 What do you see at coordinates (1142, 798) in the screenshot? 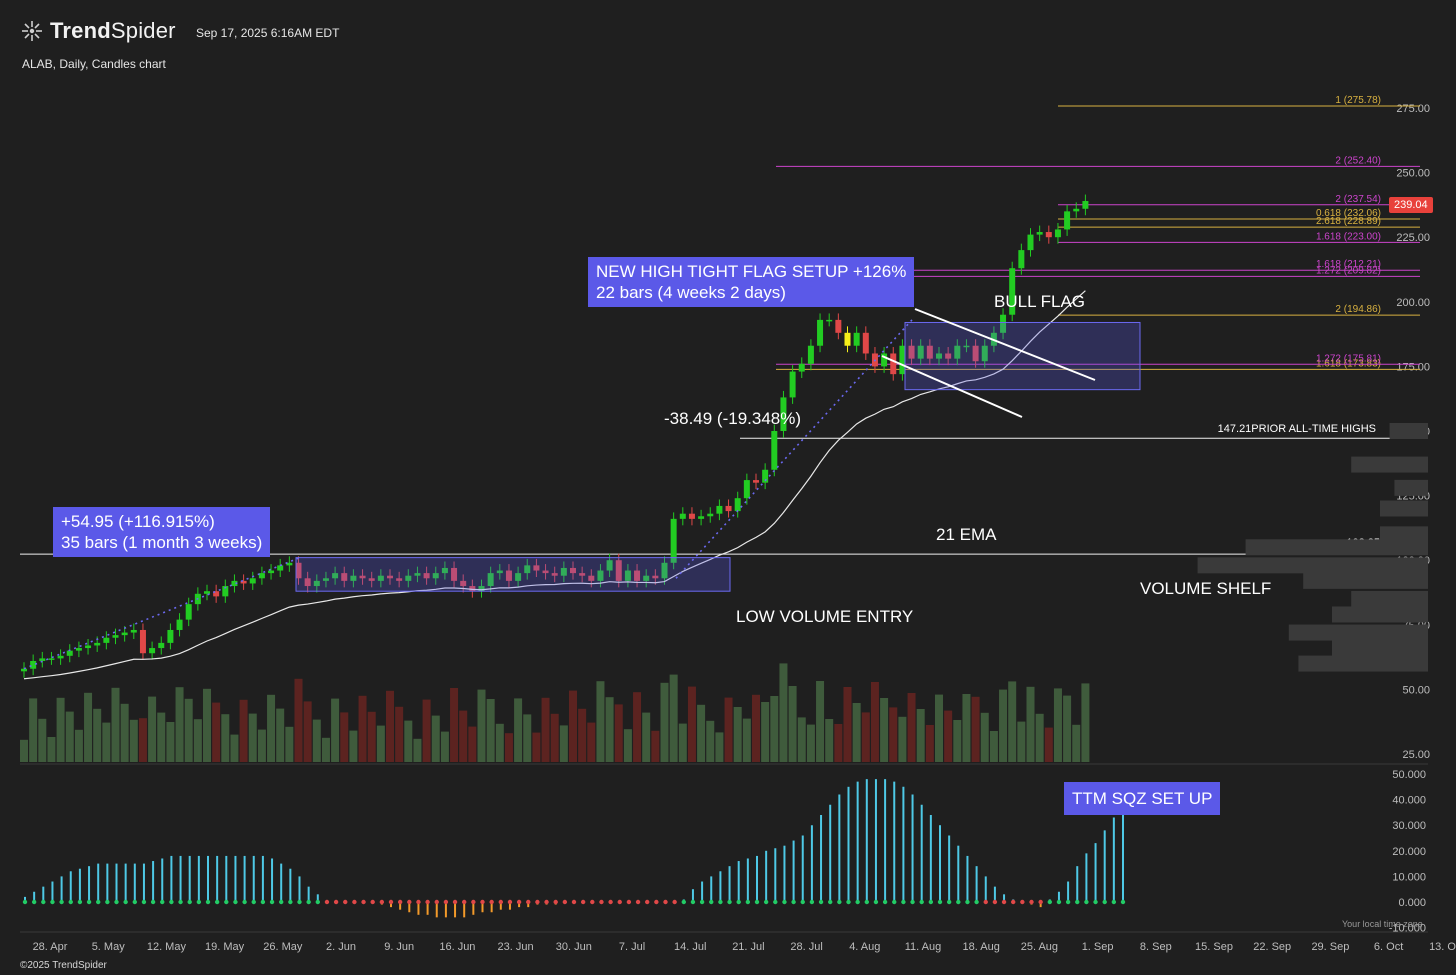
I see `ttm-squeeze-callout: TTM SQZ SET UP` at bounding box center [1142, 798].